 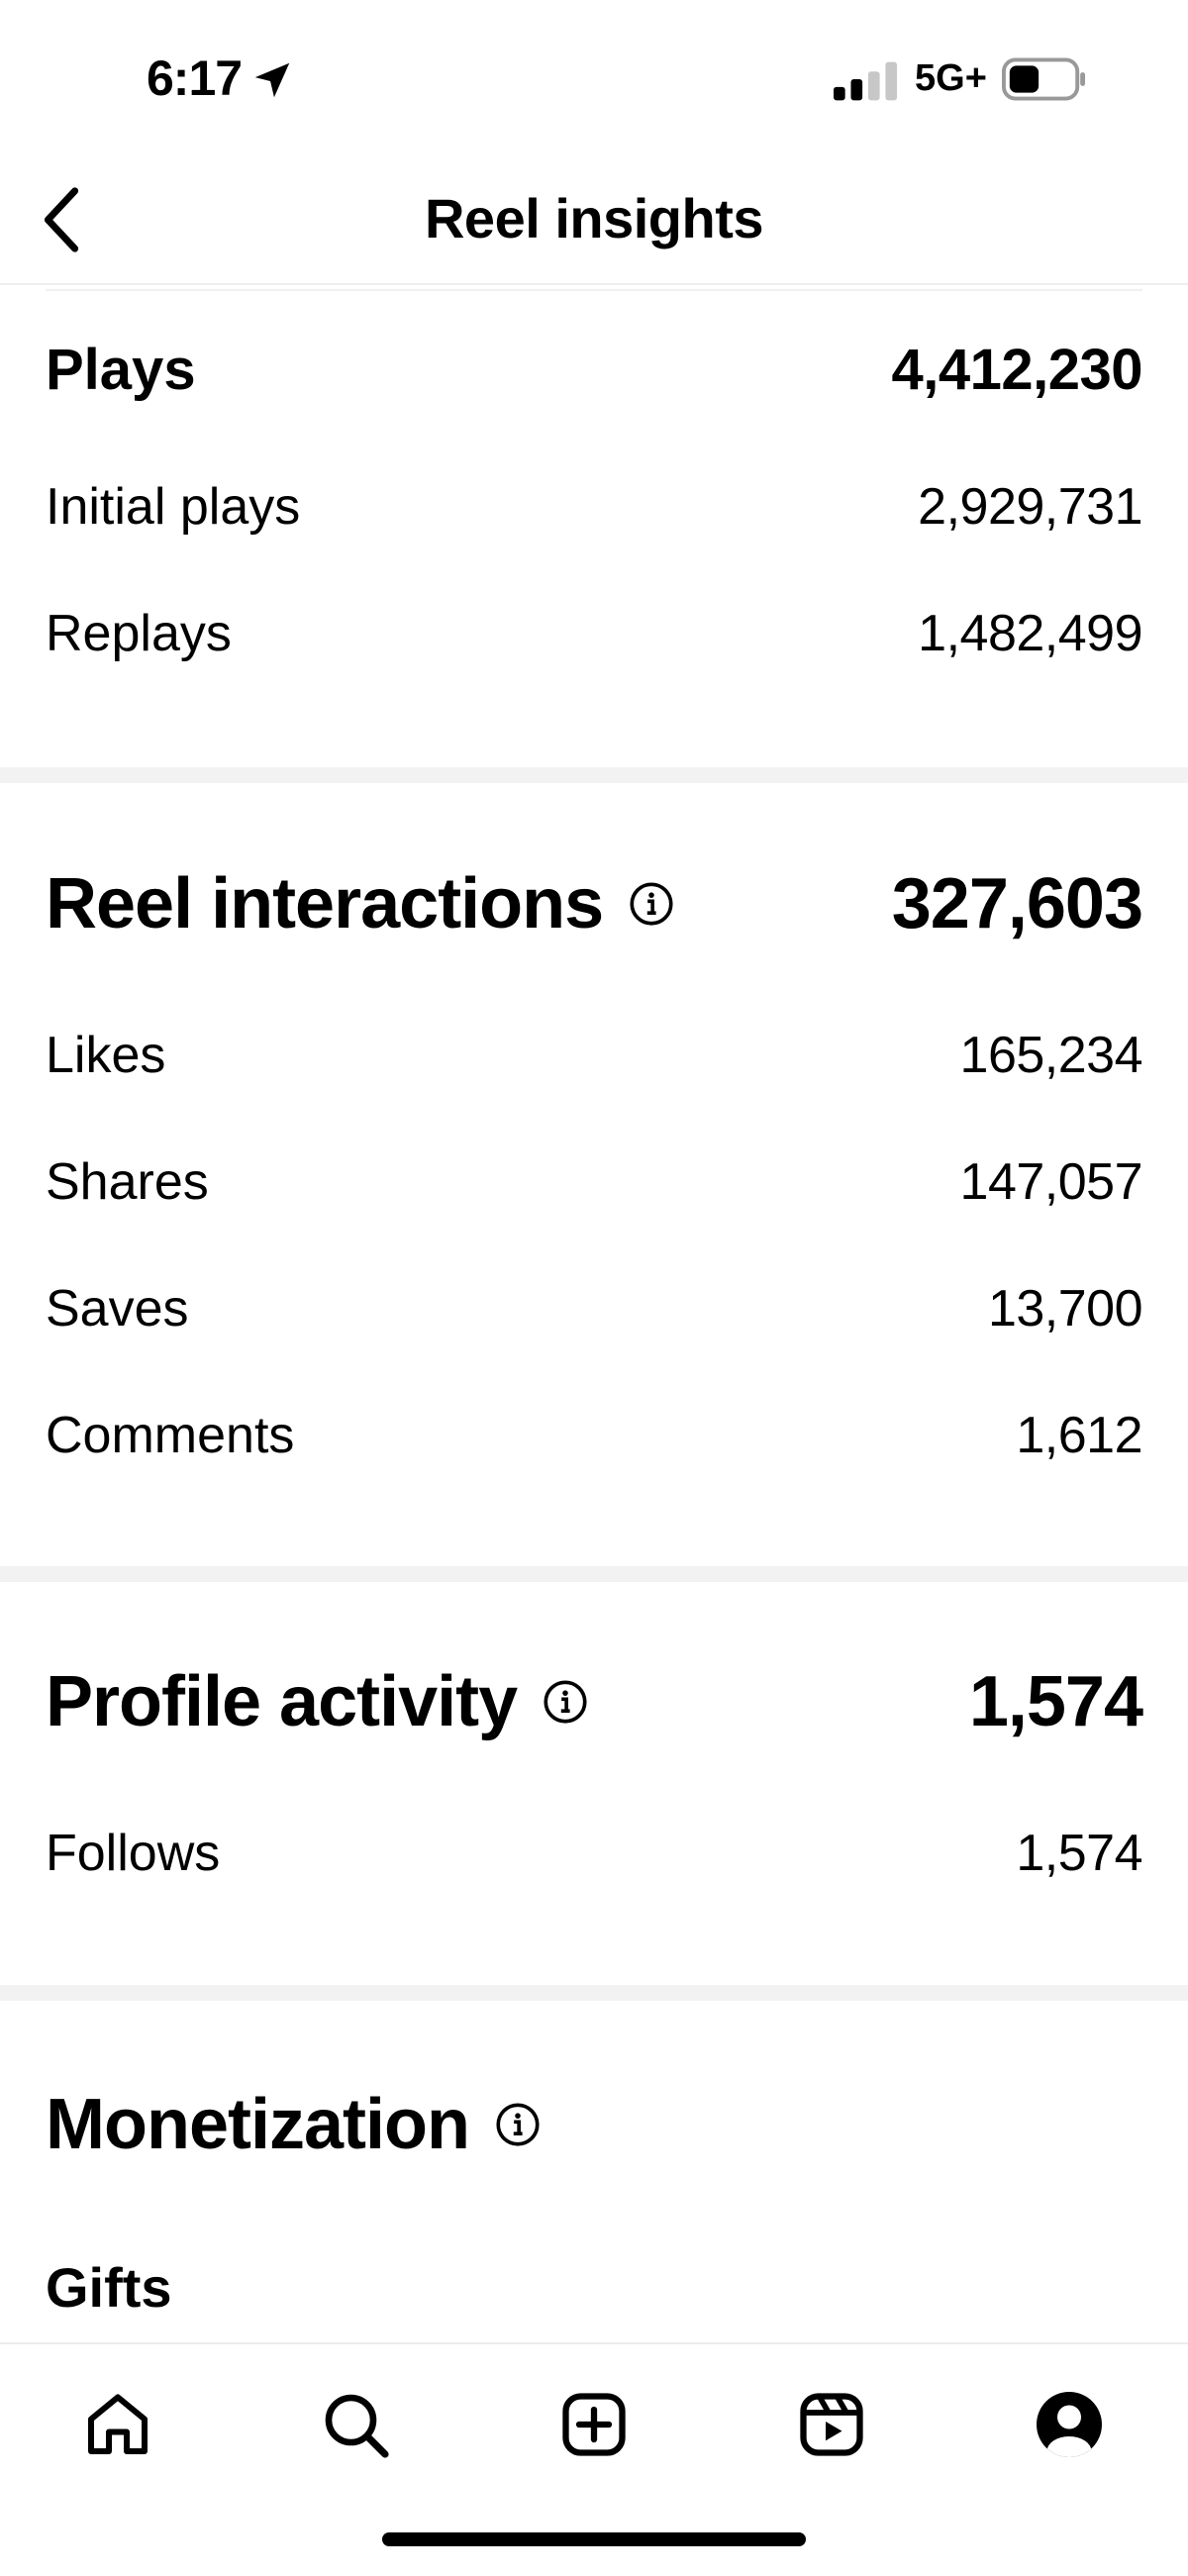 What do you see at coordinates (1044, 79) in the screenshot?
I see `battery-icon` at bounding box center [1044, 79].